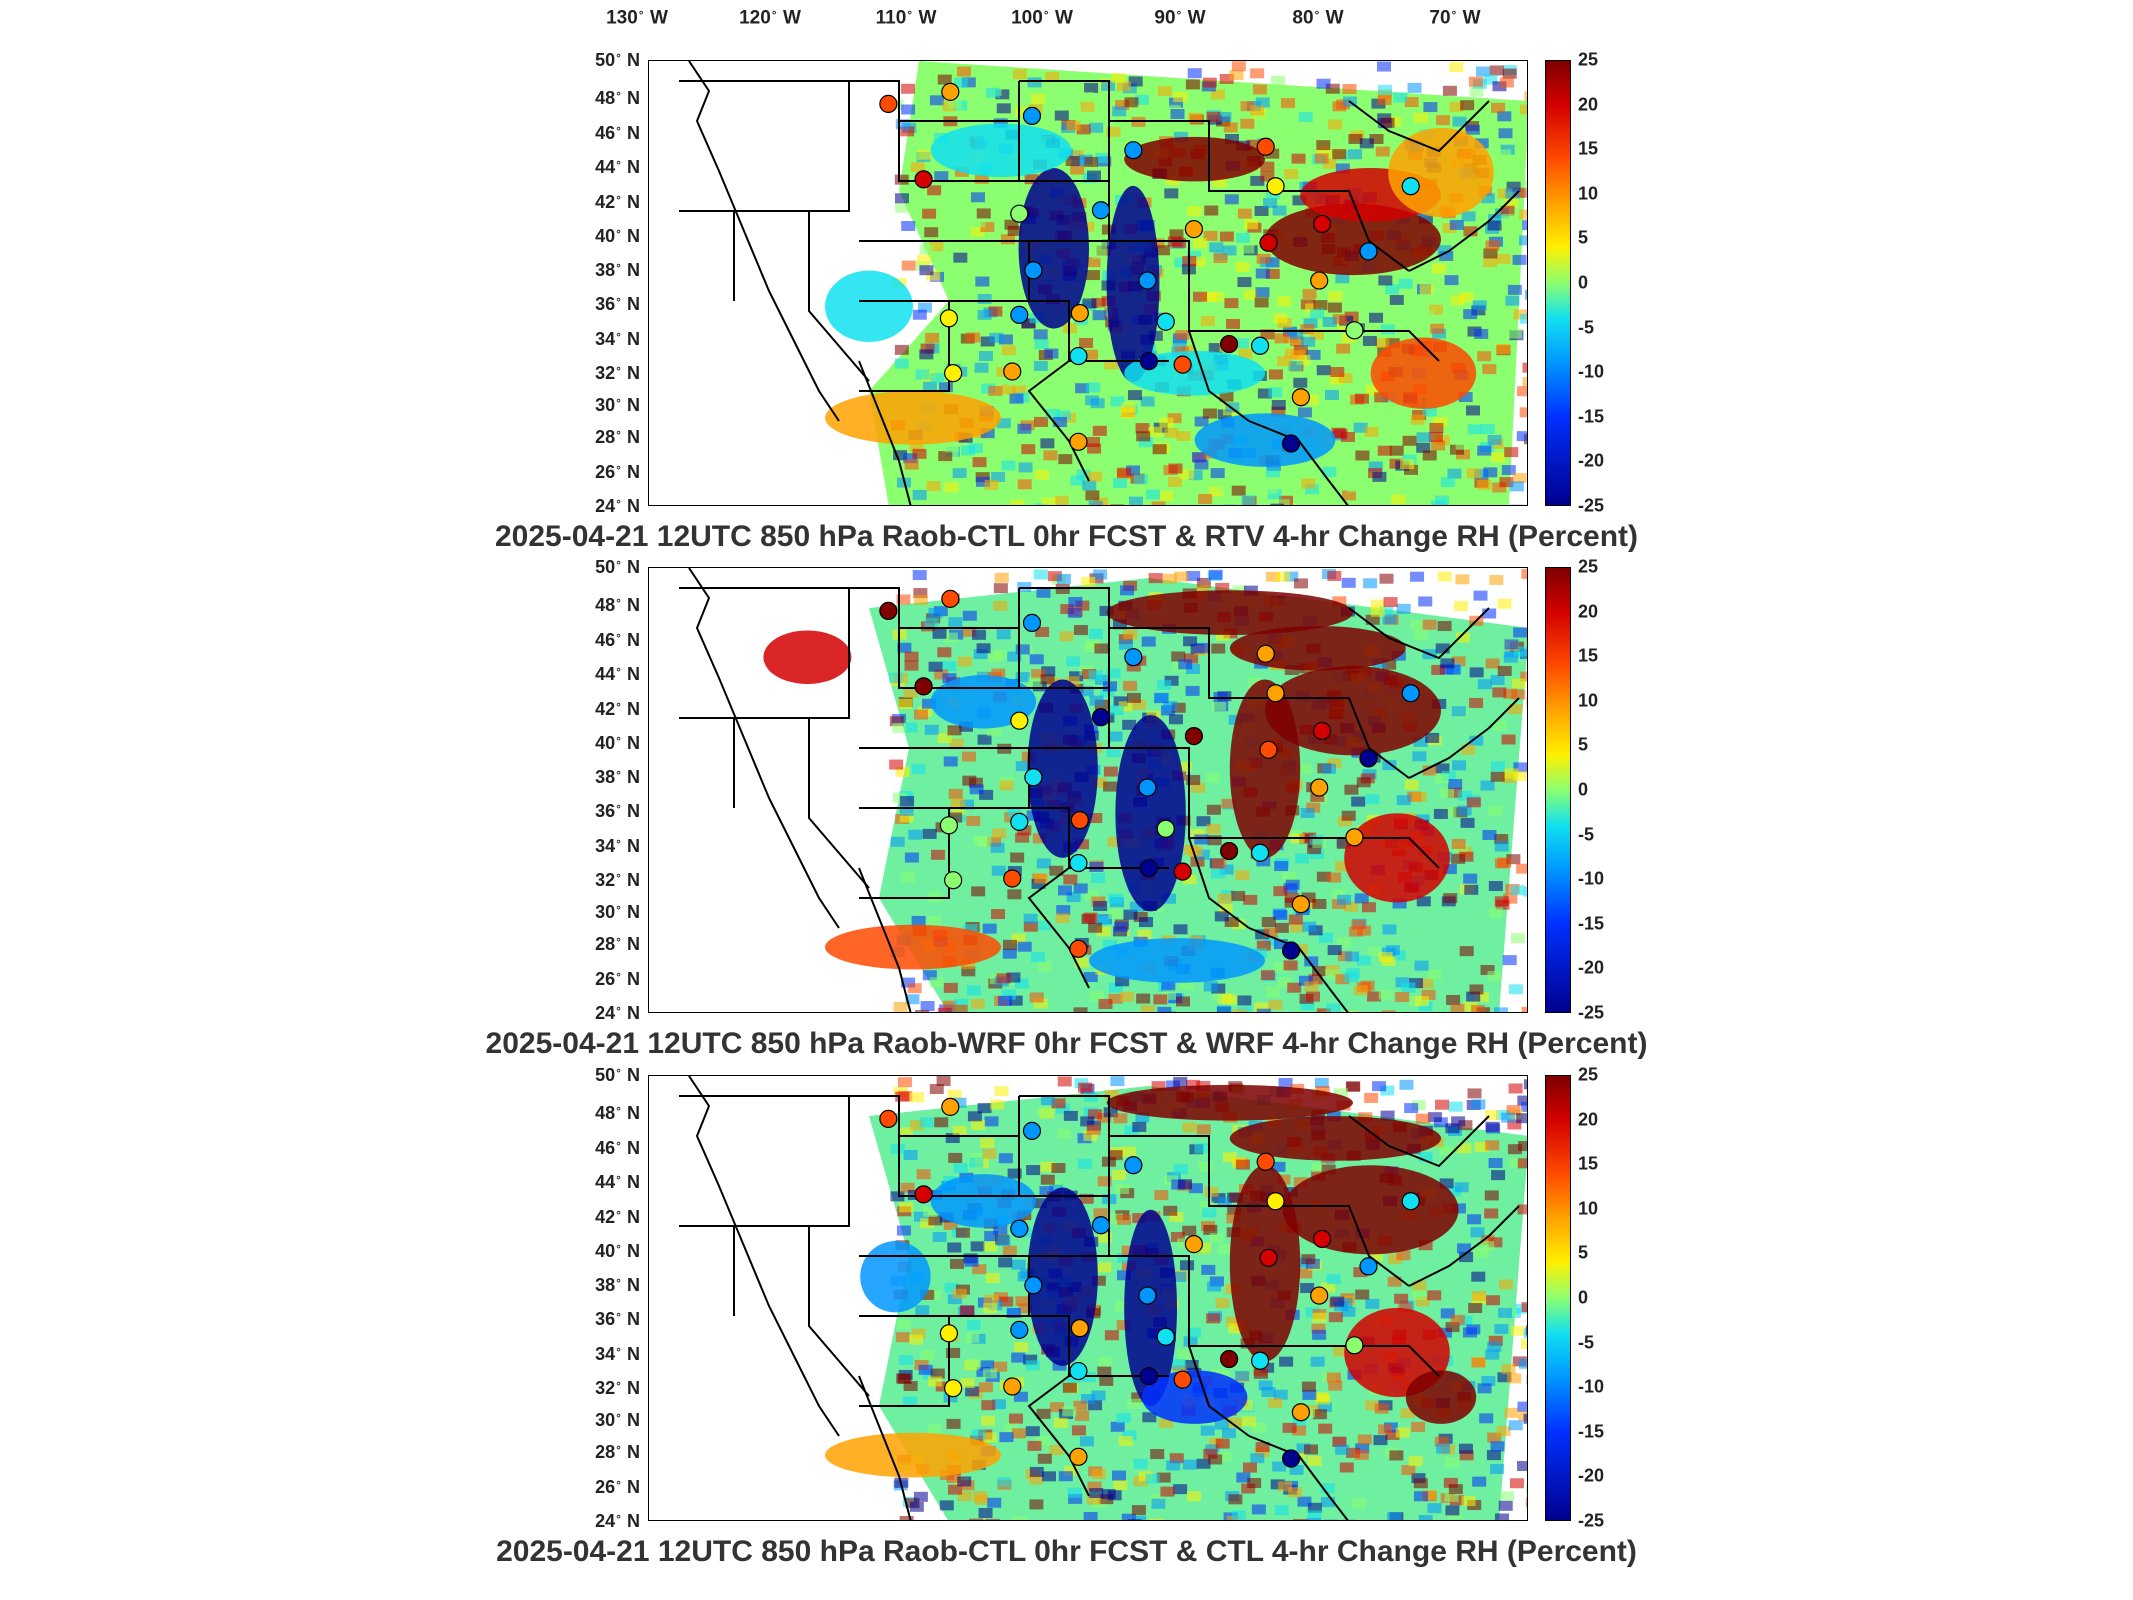 The width and height of the screenshot is (2133, 1600). I want to click on field-feature, so click(1265, 440).